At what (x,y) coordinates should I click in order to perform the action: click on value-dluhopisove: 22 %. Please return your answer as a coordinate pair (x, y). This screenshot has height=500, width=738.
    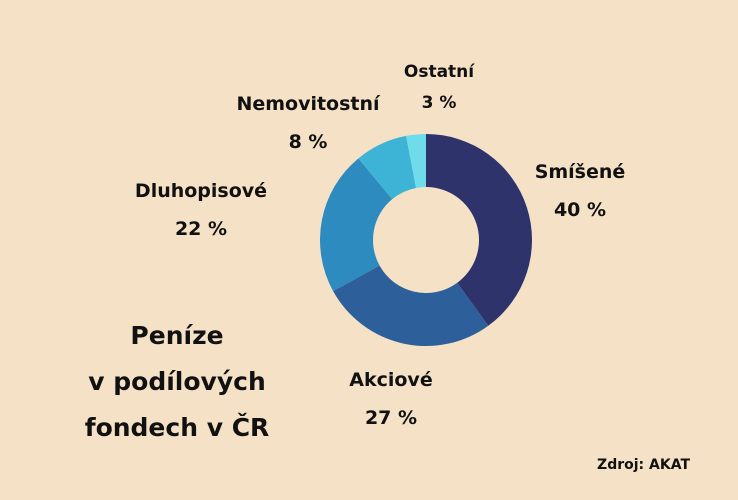
    Looking at the image, I should click on (201, 229).